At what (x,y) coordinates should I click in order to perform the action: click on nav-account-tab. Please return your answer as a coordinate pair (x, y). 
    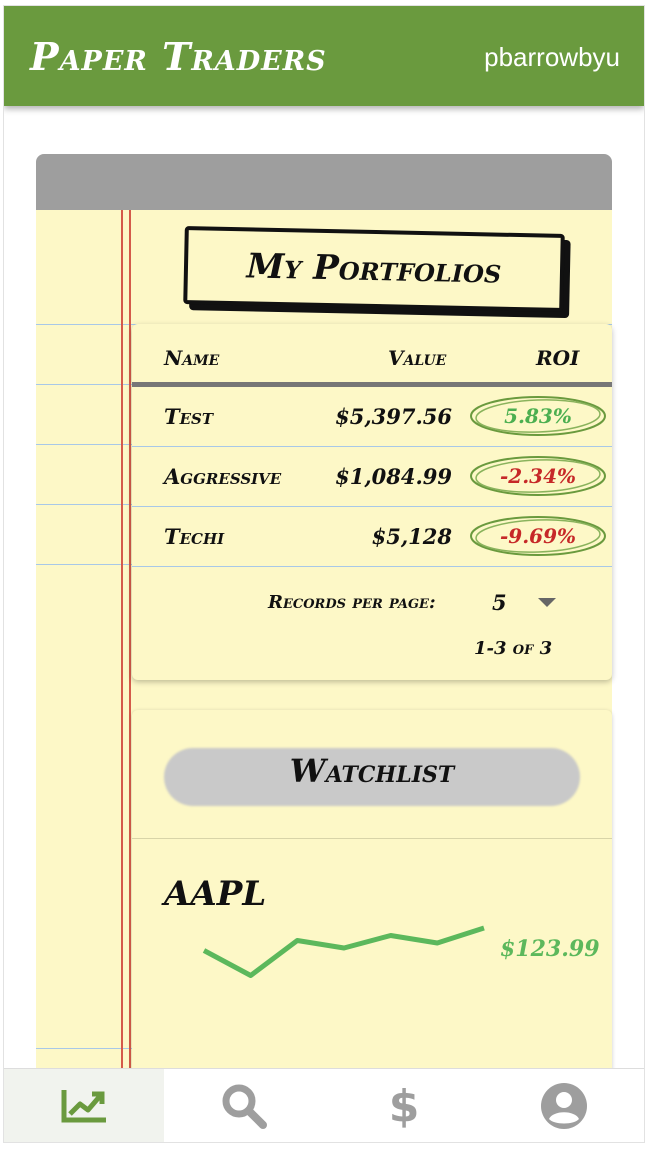
    Looking at the image, I should click on (564, 1105).